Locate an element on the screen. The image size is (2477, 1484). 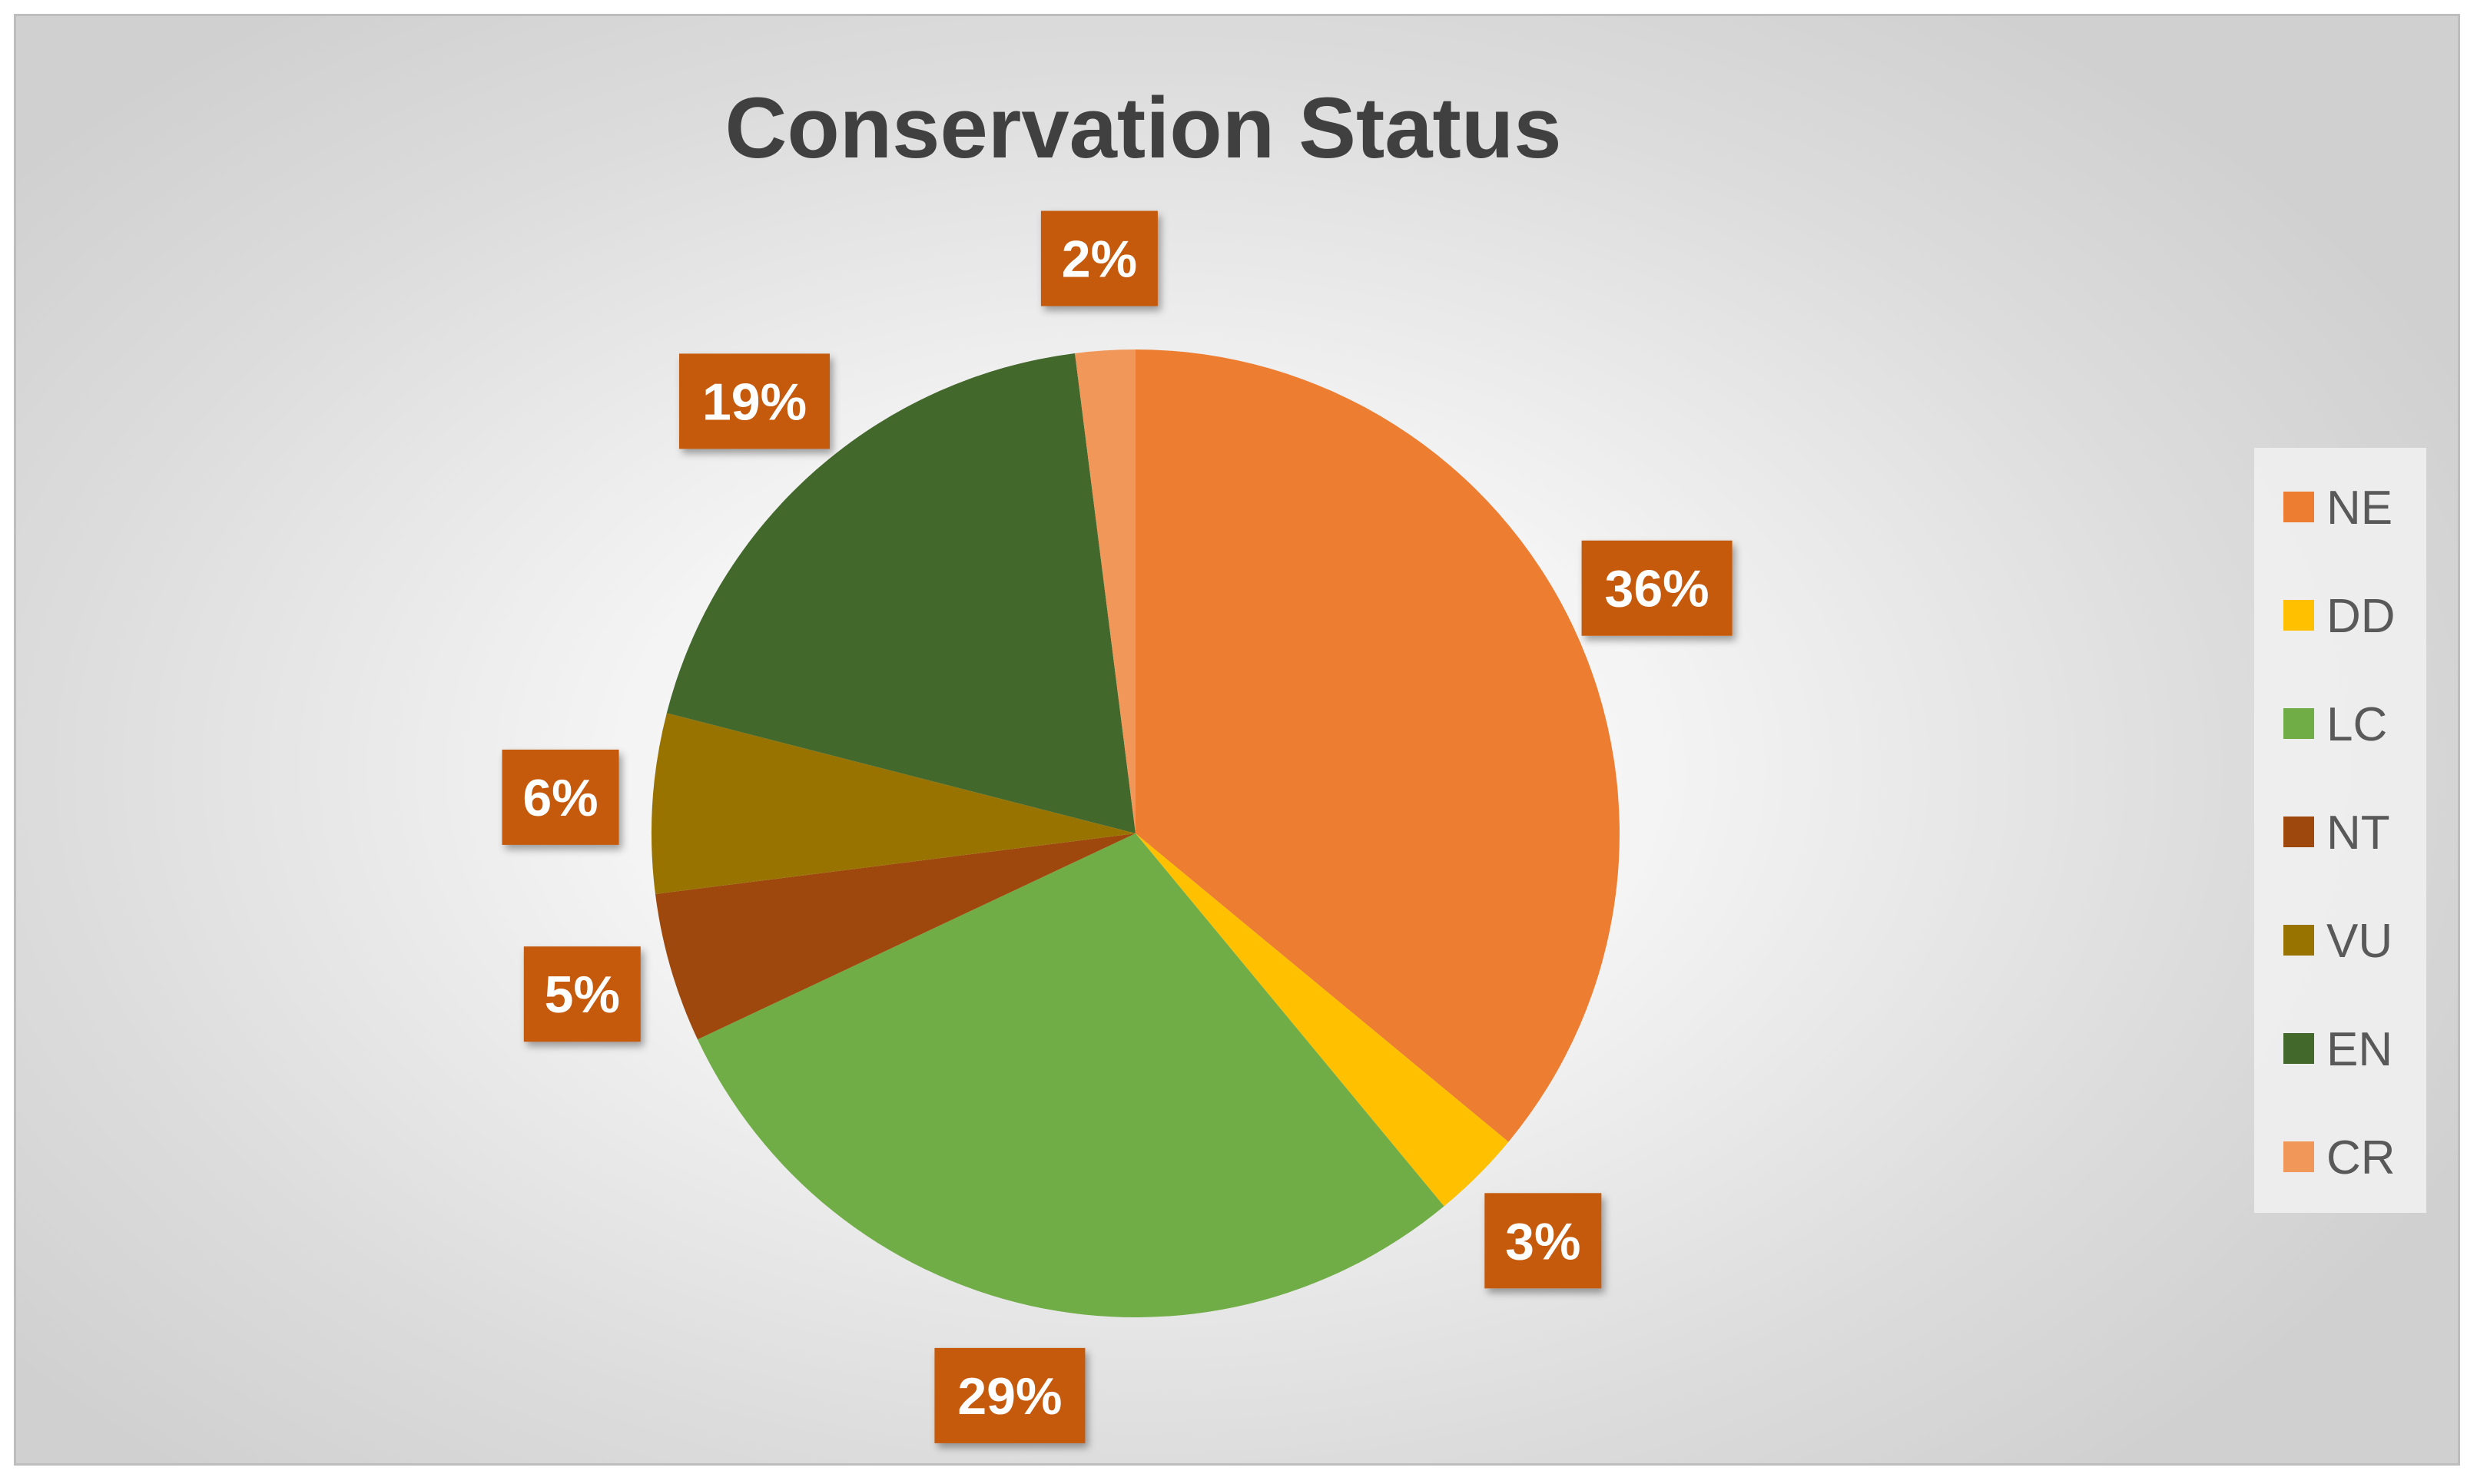
legend-item-nt: NT is located at coordinates (2336, 833).